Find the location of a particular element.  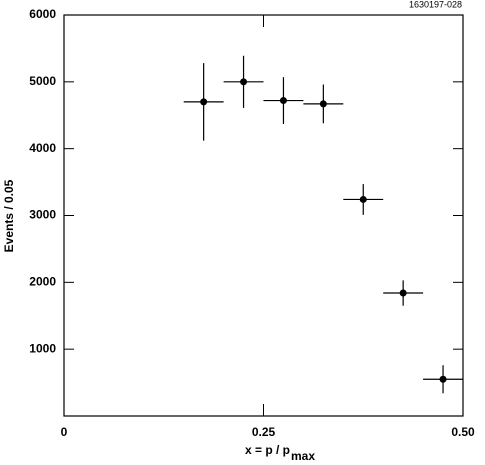

y-tick-label: 6000 is located at coordinates (42, 14).